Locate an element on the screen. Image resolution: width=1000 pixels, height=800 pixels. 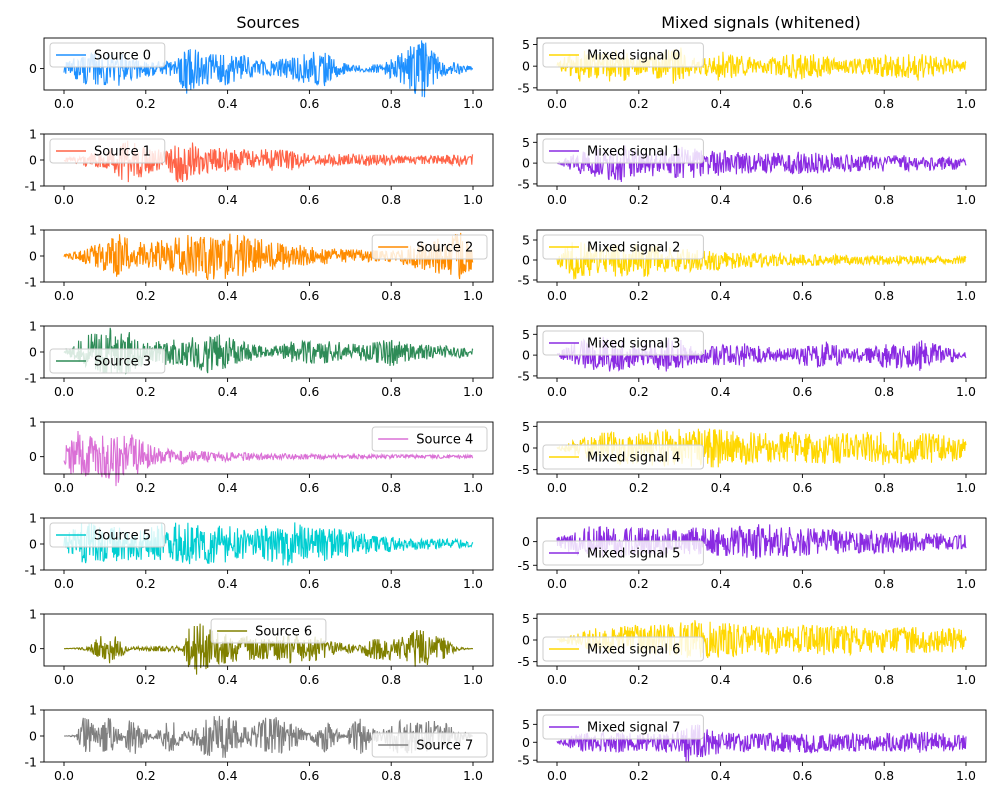
subplot: 0.0 0.2 0.4 0.6 0.8 1.0 -5 0 Mixed signal 5 is located at coordinates (752, 554).